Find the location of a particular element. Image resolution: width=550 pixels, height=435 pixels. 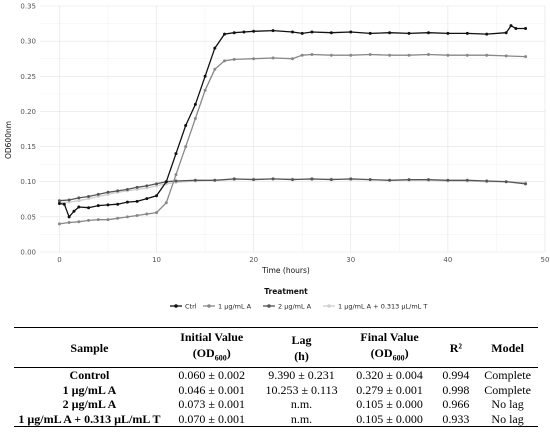

cell-r2: 0.994 is located at coordinates (456, 375).